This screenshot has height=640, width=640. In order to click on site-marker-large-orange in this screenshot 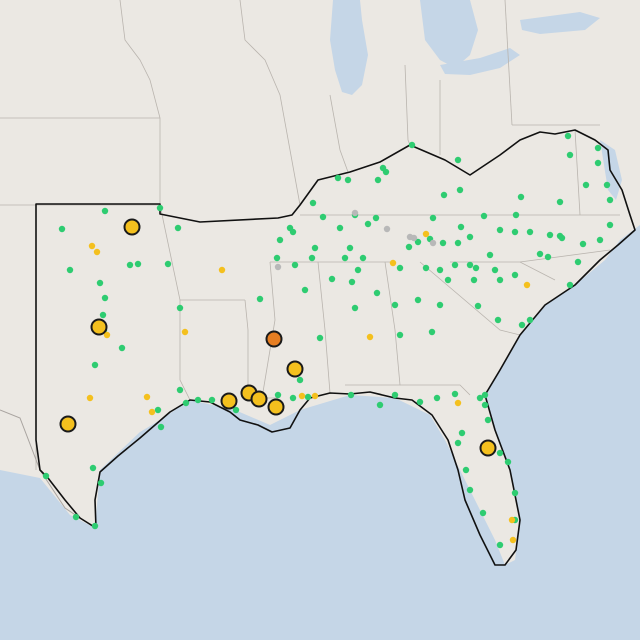, I will do `click(274, 339)`.